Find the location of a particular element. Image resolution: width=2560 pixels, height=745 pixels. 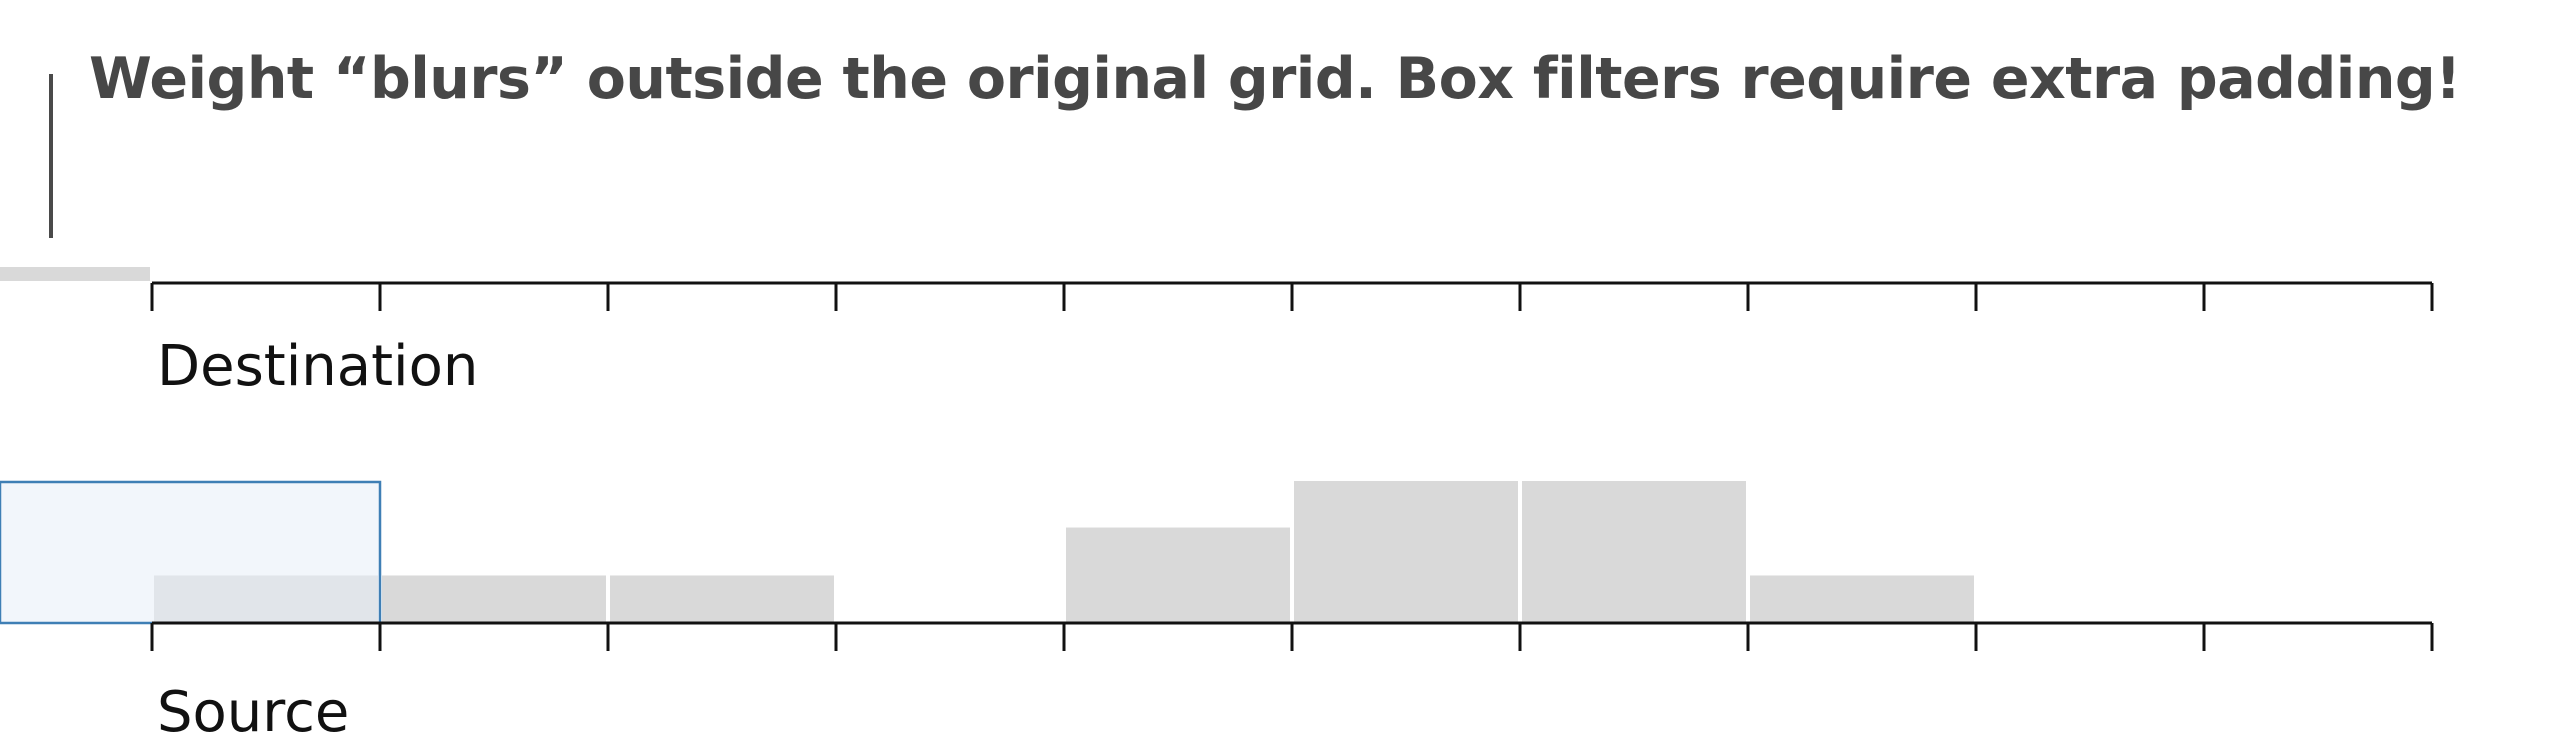

box-filter-rect is located at coordinates (191, 552).